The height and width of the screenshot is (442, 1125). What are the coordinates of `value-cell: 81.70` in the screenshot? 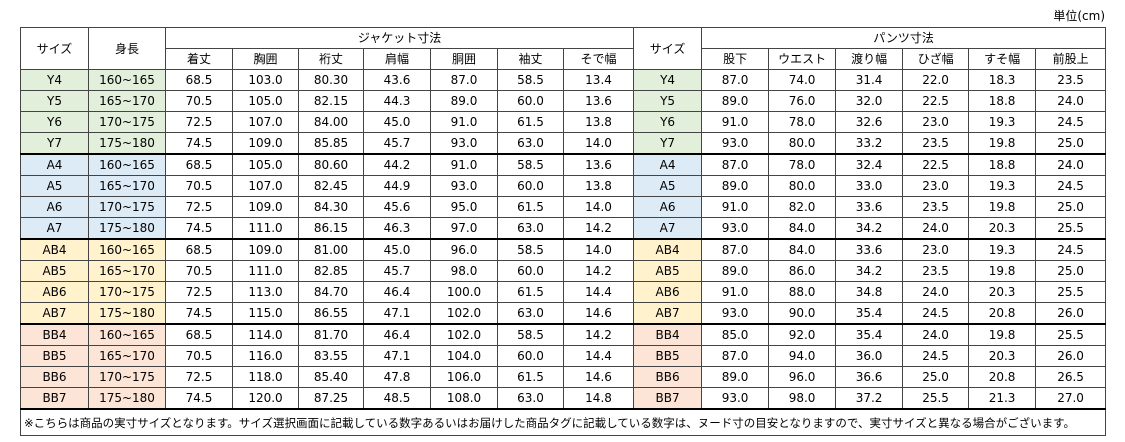 It's located at (331, 334).